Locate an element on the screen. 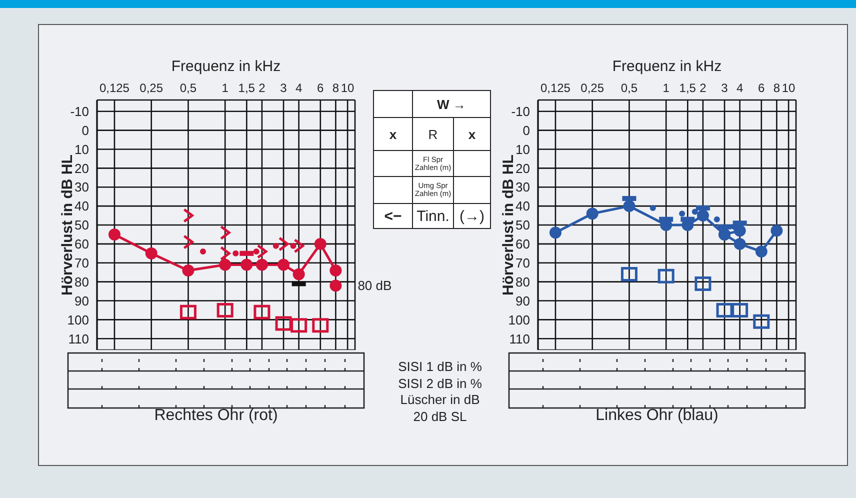 This screenshot has height=498, width=856. text: Lüscher in dB is located at coordinates (440, 400).